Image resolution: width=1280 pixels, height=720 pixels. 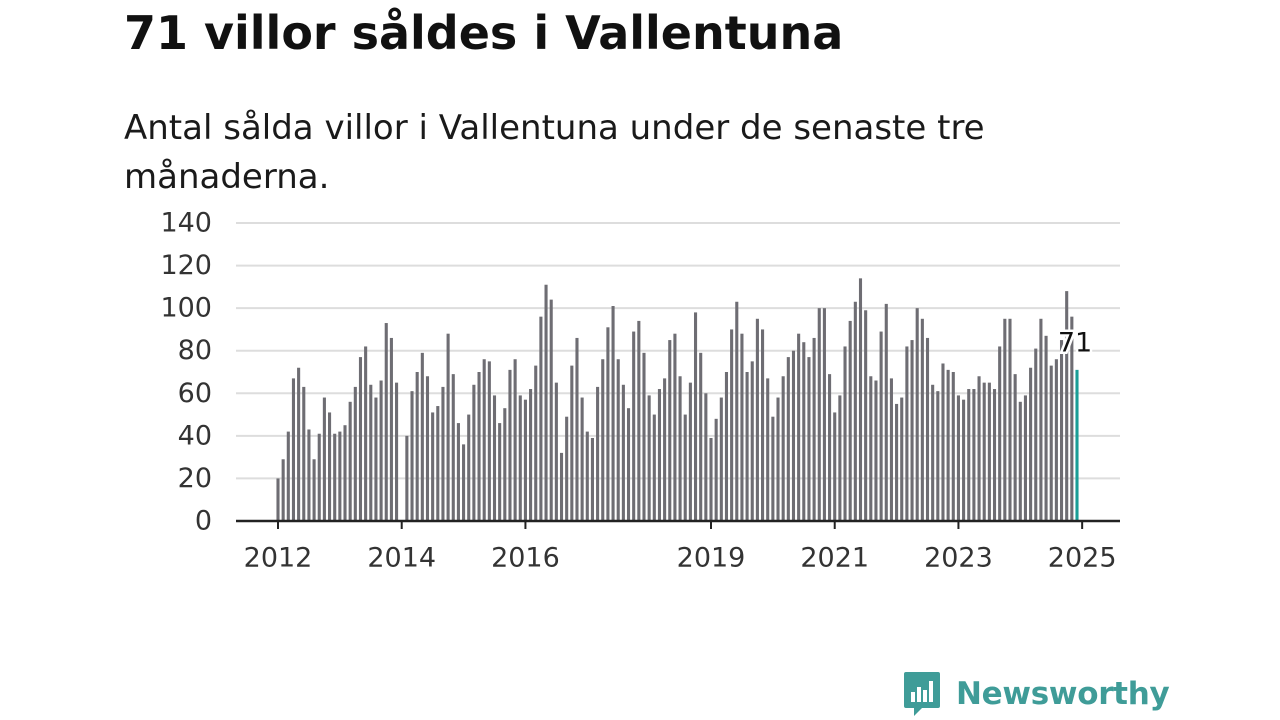 I want to click on highlight-value-label: 71, so click(x=1075, y=342).